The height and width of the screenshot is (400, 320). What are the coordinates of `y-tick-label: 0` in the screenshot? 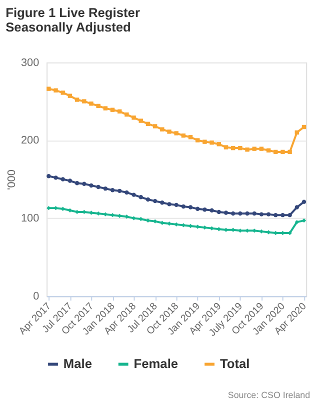 It's located at (36, 296).